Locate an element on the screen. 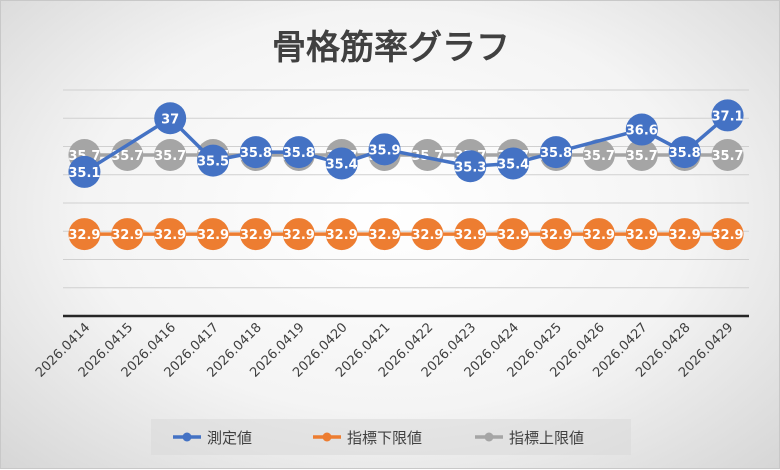  legend-box is located at coordinates (391, 437).